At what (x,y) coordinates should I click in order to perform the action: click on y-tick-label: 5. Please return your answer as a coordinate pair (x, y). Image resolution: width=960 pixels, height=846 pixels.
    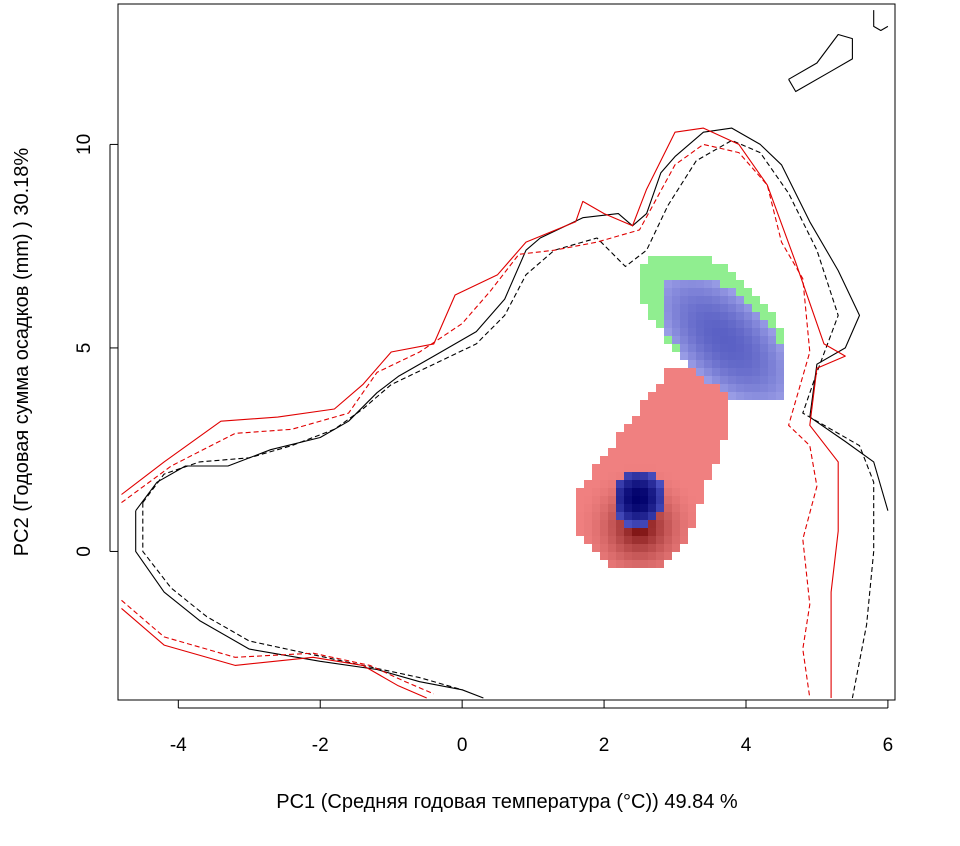
    Looking at the image, I should click on (84, 348).